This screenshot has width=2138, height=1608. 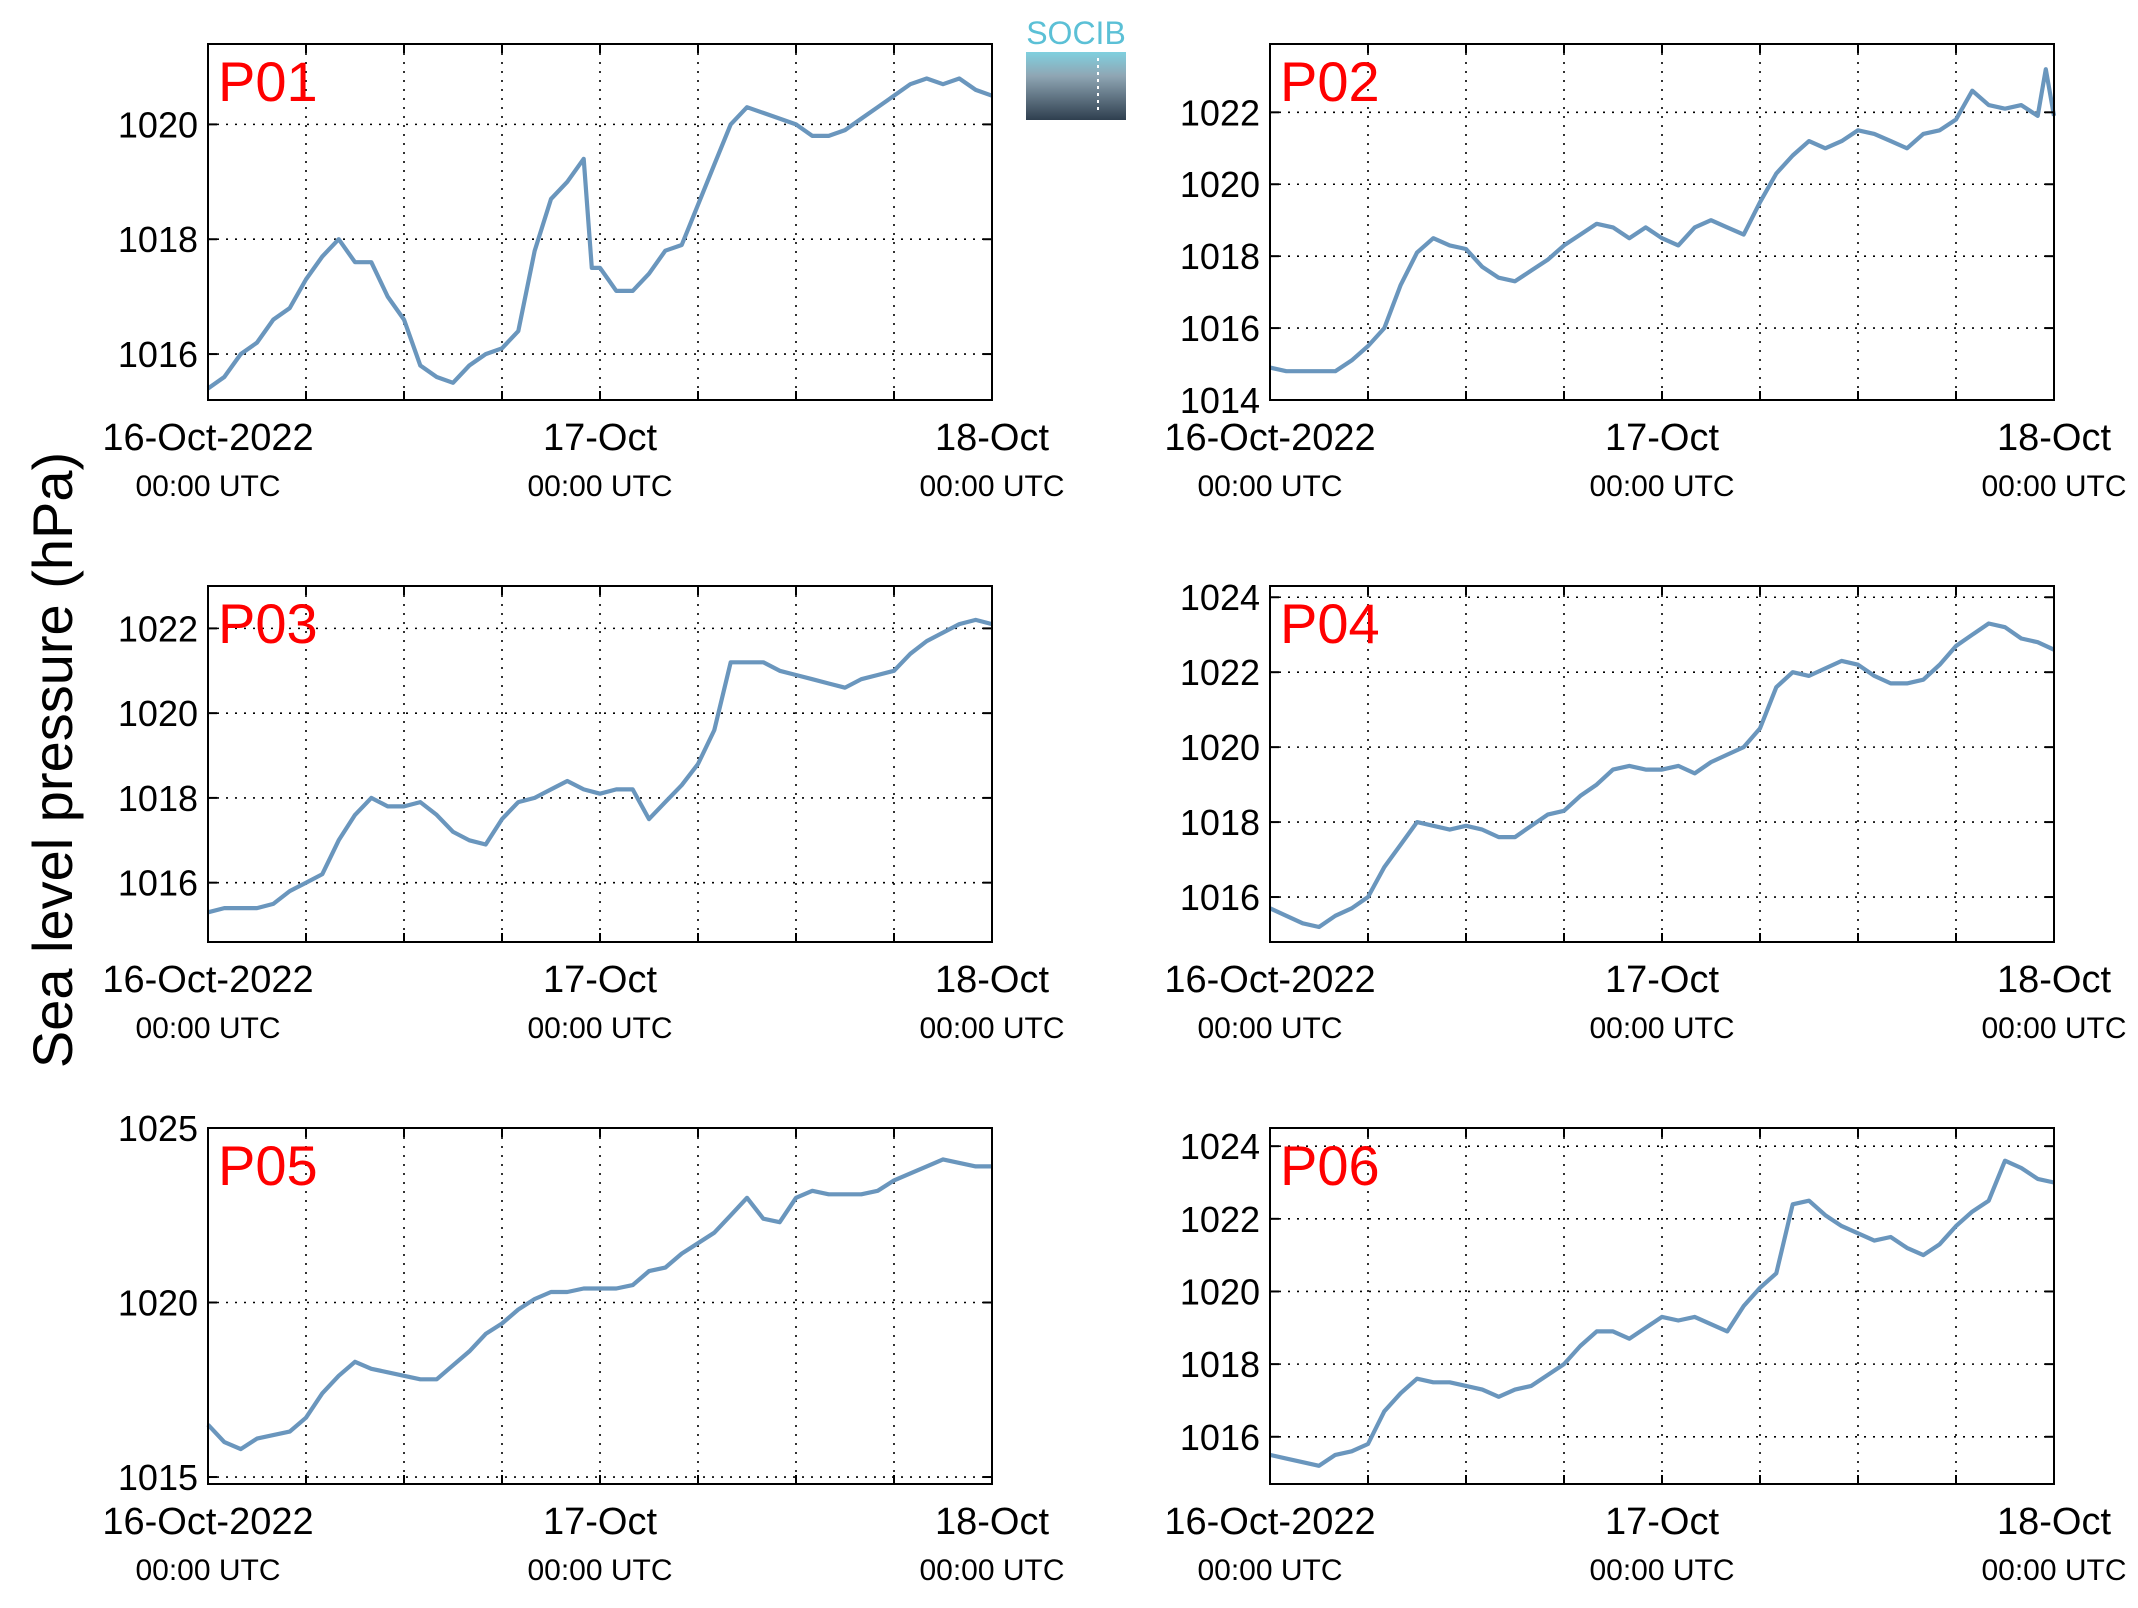 What do you see at coordinates (1662, 1313) in the screenshot?
I see `series-line-p06` at bounding box center [1662, 1313].